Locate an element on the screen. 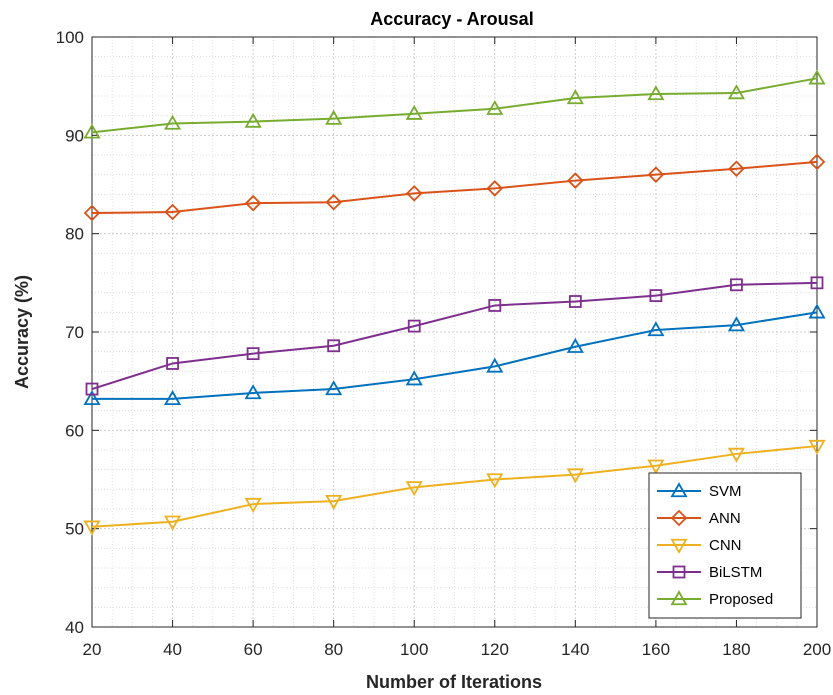  legend-marker-proposed is located at coordinates (679, 598).